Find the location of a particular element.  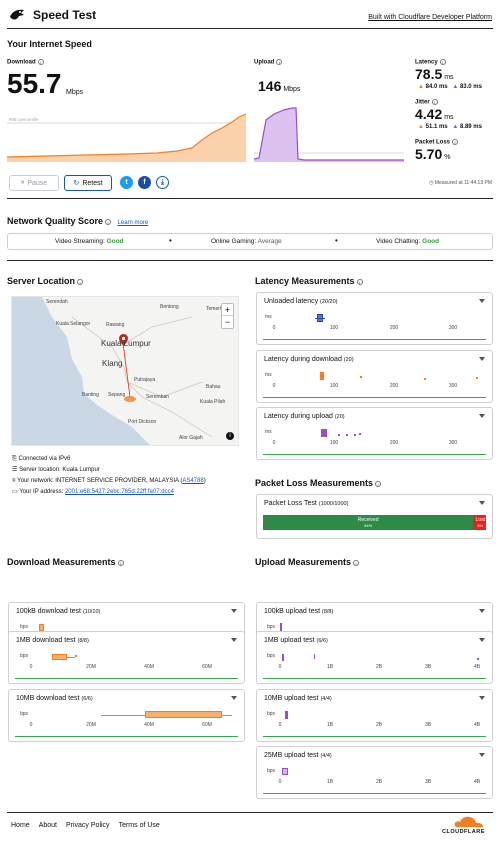

download-measurements-heading: Download Measurements i is located at coordinates (65, 562).